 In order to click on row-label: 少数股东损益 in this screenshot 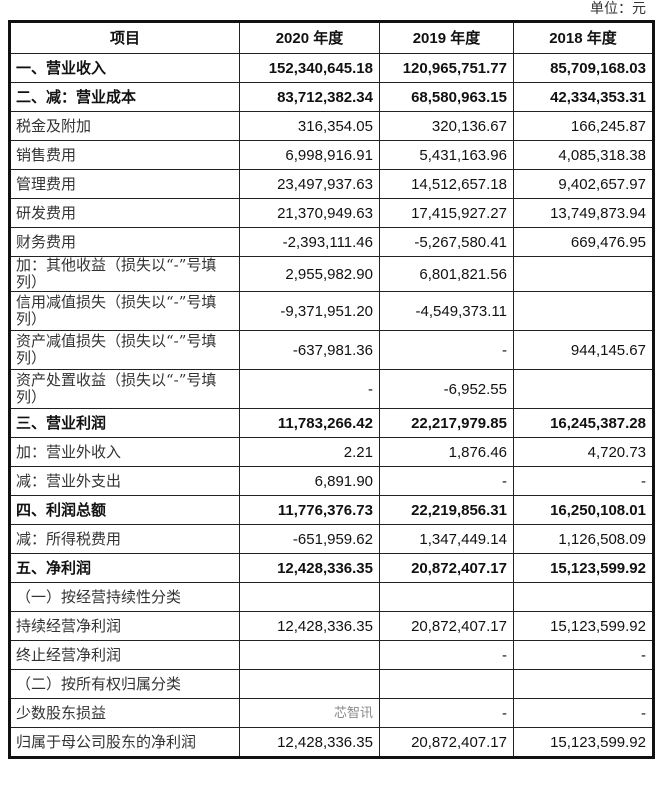, I will do `click(124, 713)`.